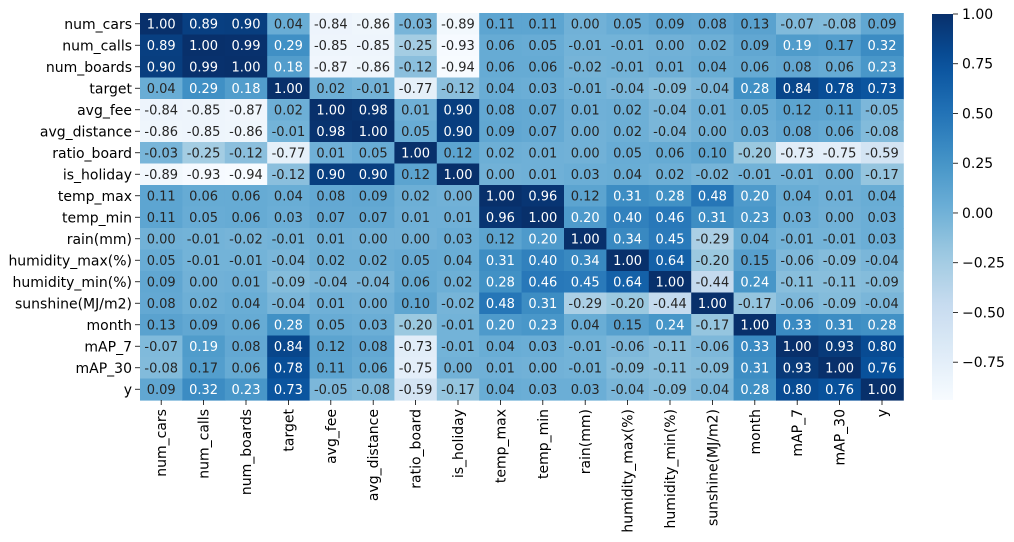  I want to click on cell-value-label: -0.12, so click(416, 67).